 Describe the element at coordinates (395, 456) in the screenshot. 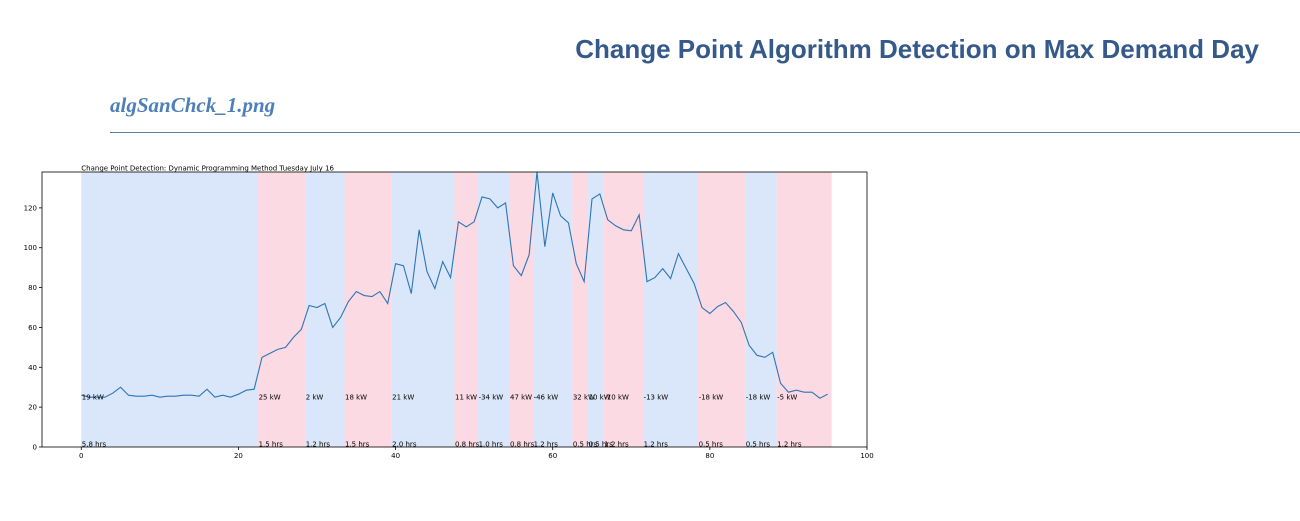

I see `x-tick-label: 40` at that location.